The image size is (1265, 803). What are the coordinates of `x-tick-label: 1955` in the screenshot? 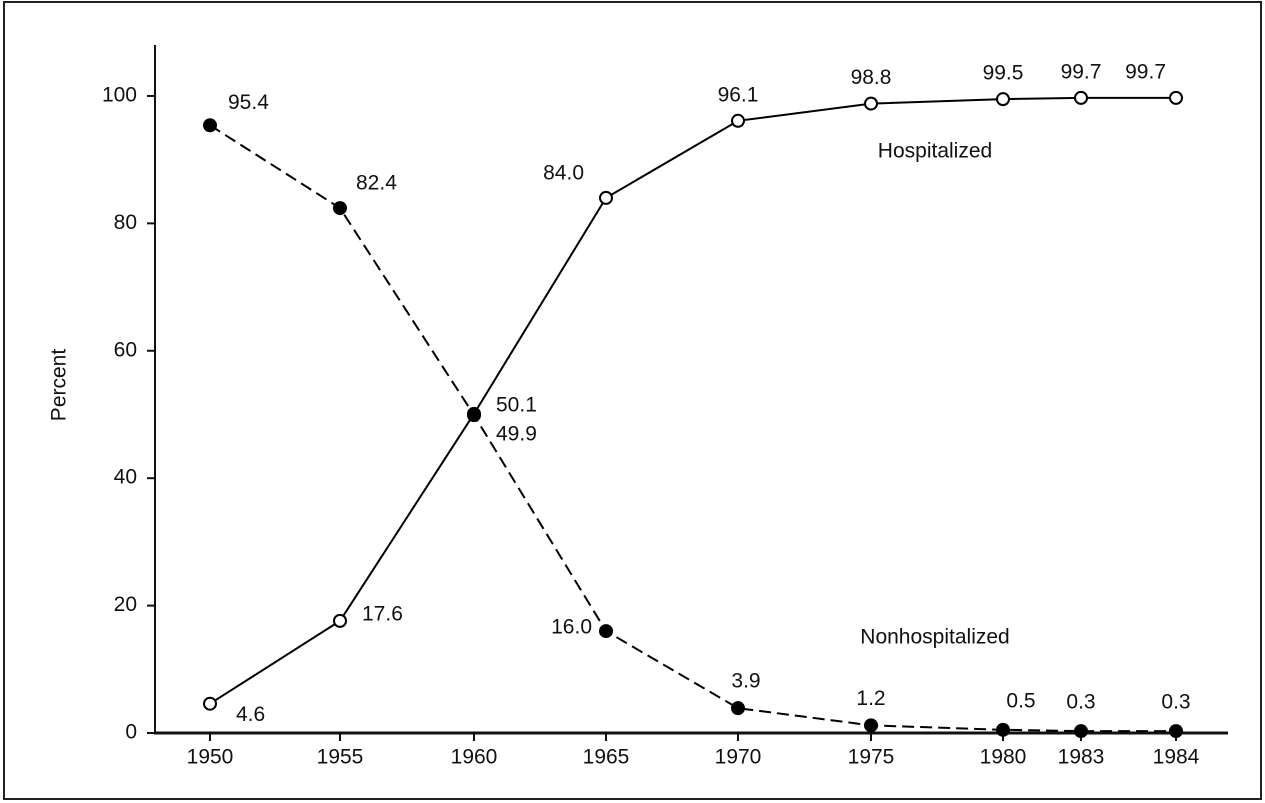 It's located at (340, 757).